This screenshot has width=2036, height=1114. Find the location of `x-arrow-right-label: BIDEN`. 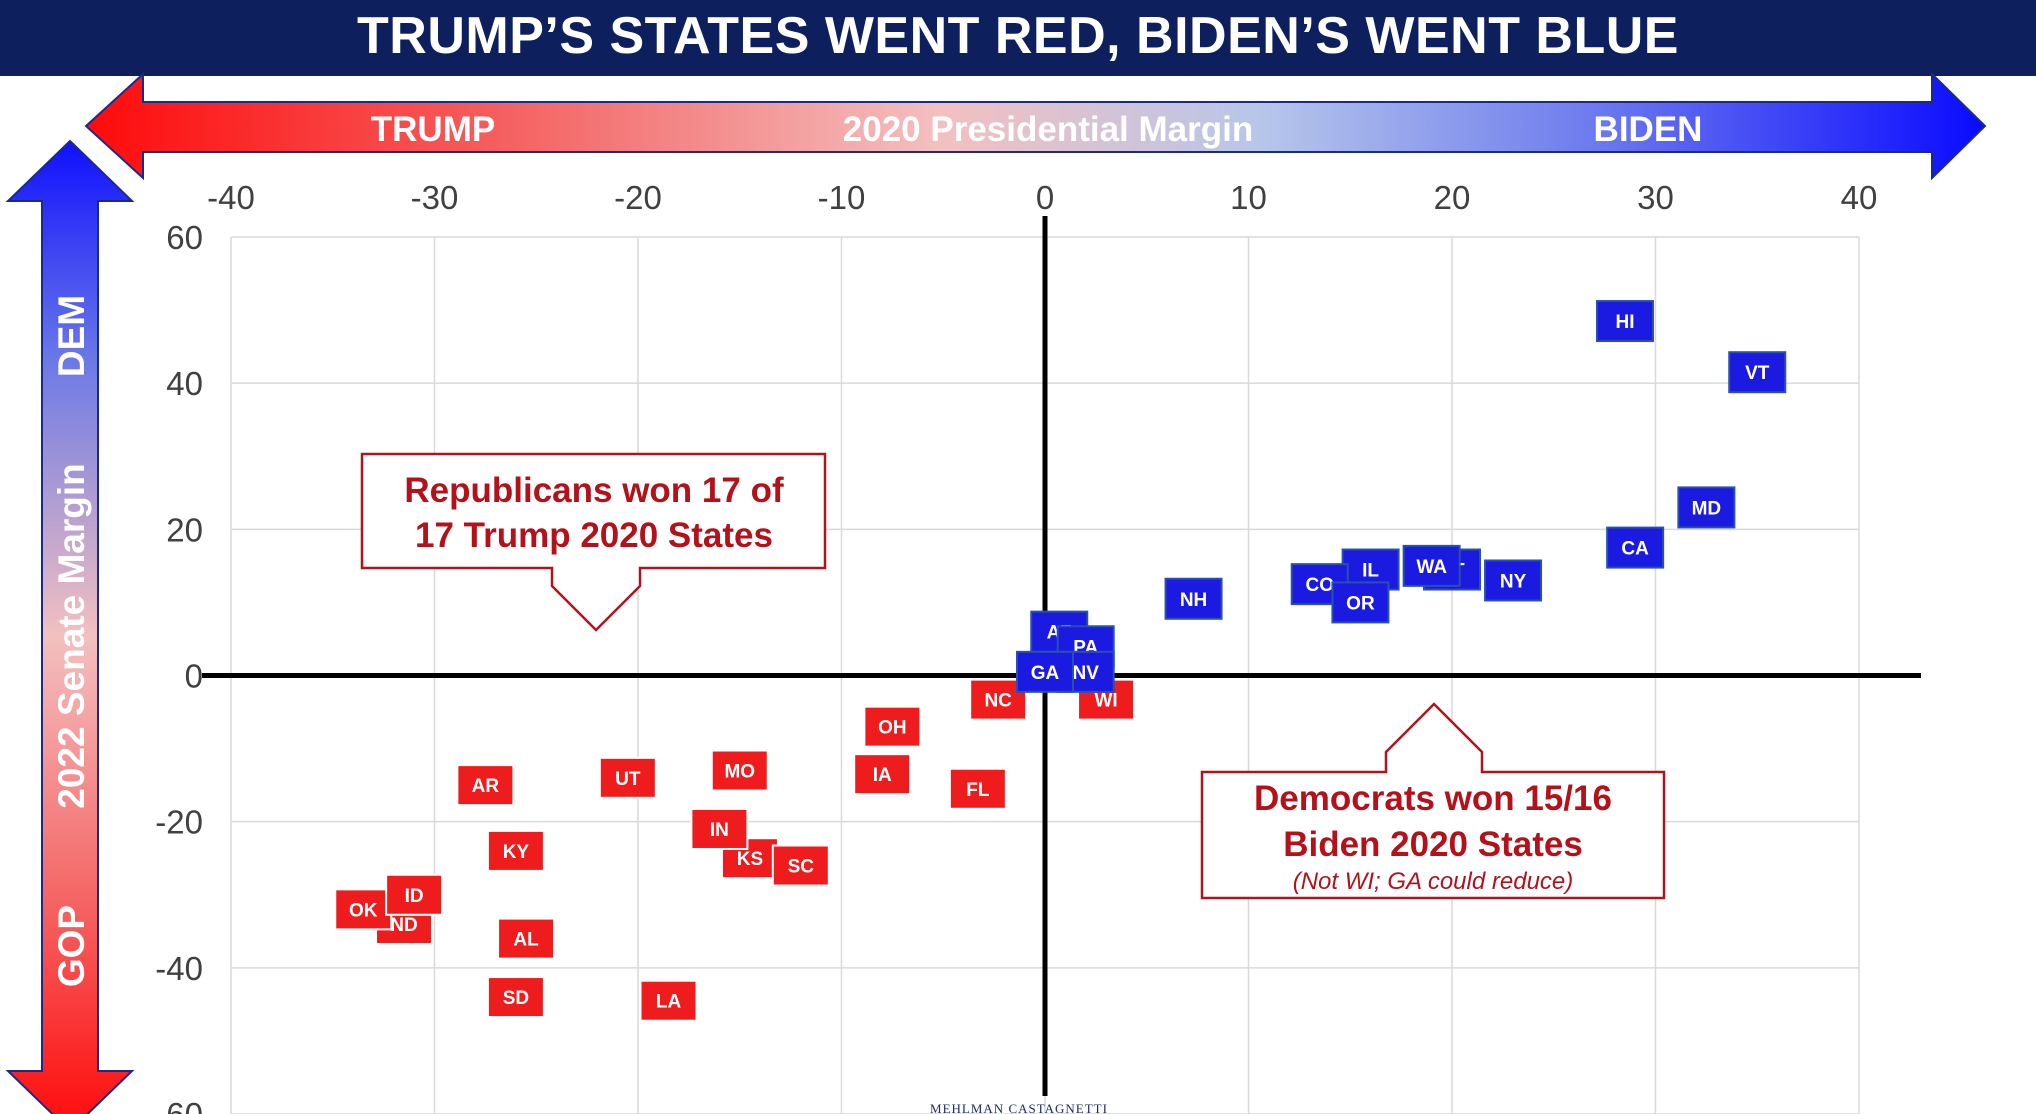

x-arrow-right-label: BIDEN is located at coordinates (1648, 129).